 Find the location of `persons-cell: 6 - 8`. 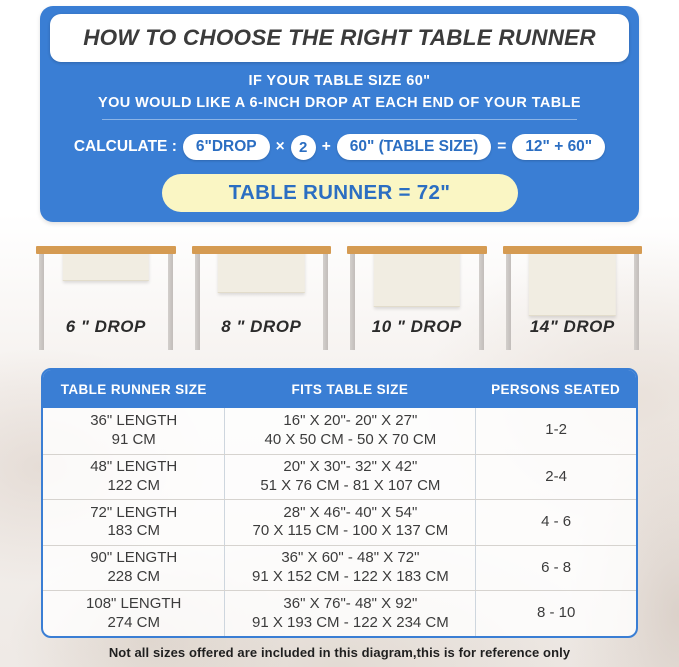

persons-cell: 6 - 8 is located at coordinates (555, 568).